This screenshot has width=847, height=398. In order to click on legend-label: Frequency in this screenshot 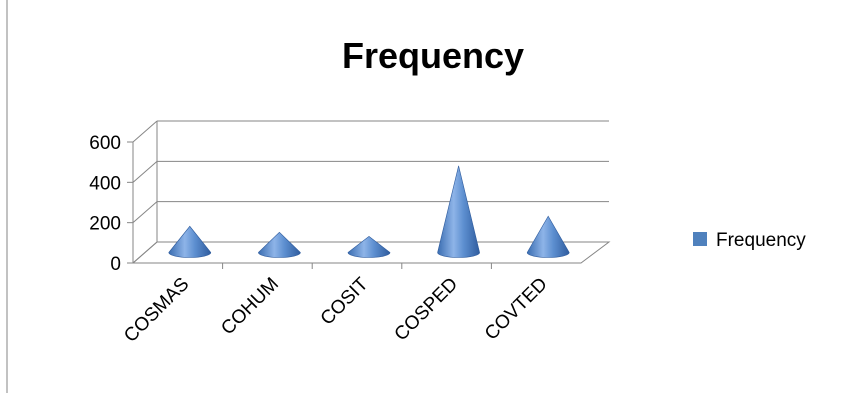, I will do `click(761, 240)`.